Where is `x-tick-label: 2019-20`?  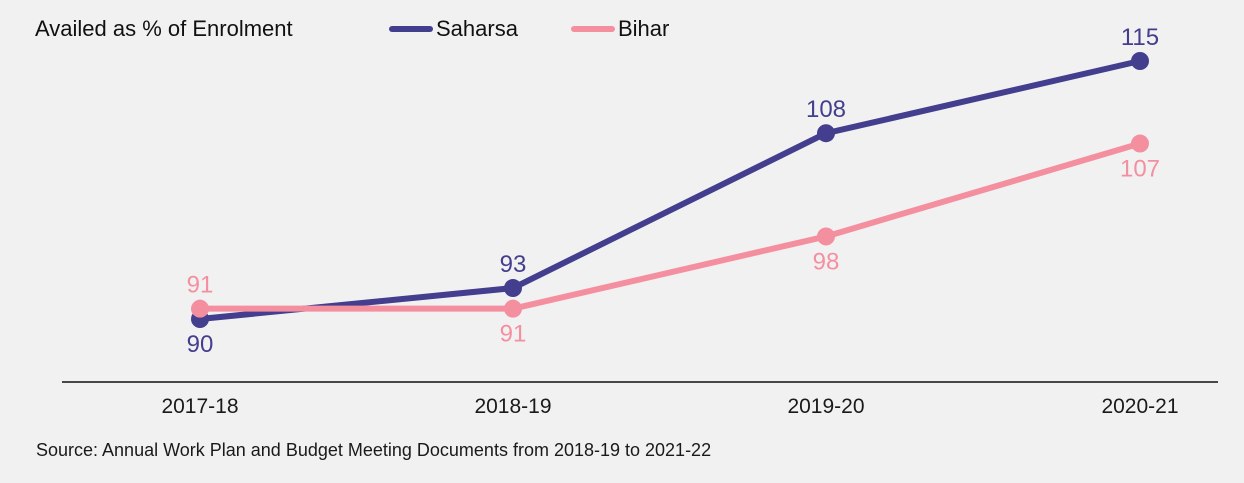
x-tick-label: 2019-20 is located at coordinates (825, 406).